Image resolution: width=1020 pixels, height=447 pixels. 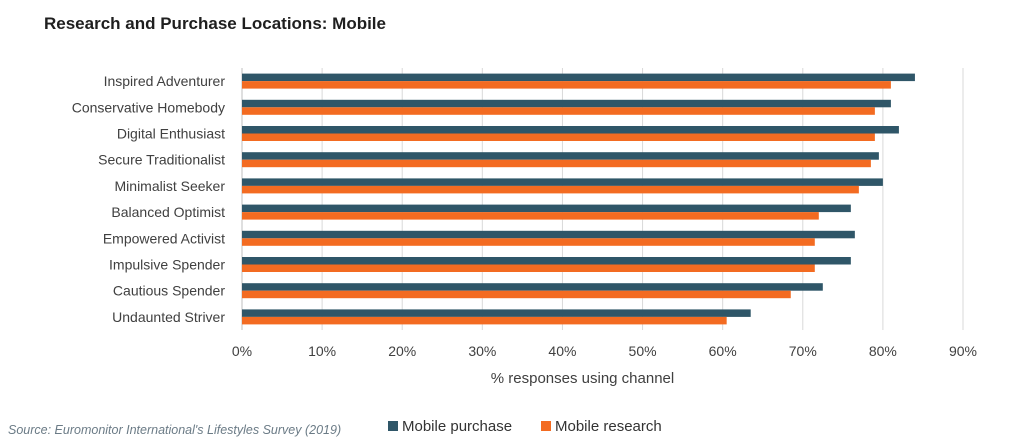 I want to click on legend-item-mobile-purchase: Mobile purchase, so click(x=450, y=426).